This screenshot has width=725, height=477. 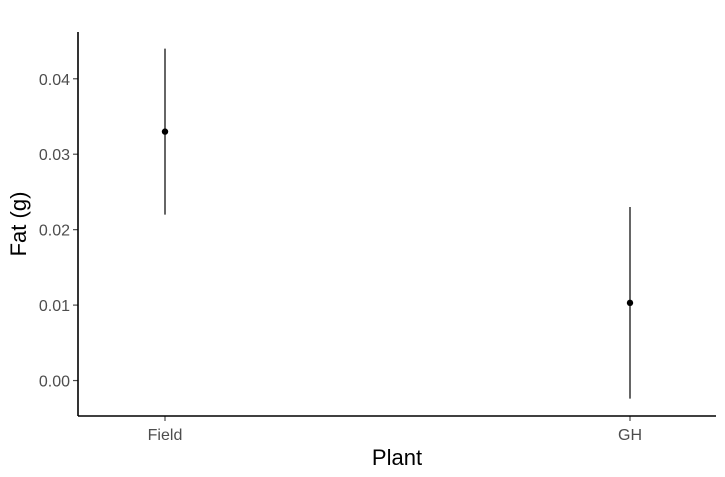 What do you see at coordinates (165, 435) in the screenshot?
I see `x-tick-label-field: Field` at bounding box center [165, 435].